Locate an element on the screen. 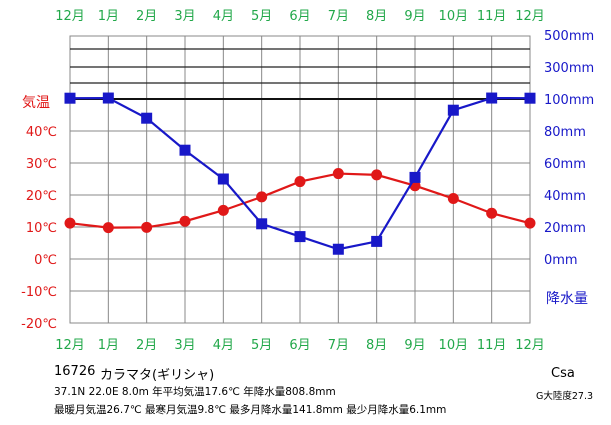  precipitation-tick-label: 500mm is located at coordinates (569, 36).